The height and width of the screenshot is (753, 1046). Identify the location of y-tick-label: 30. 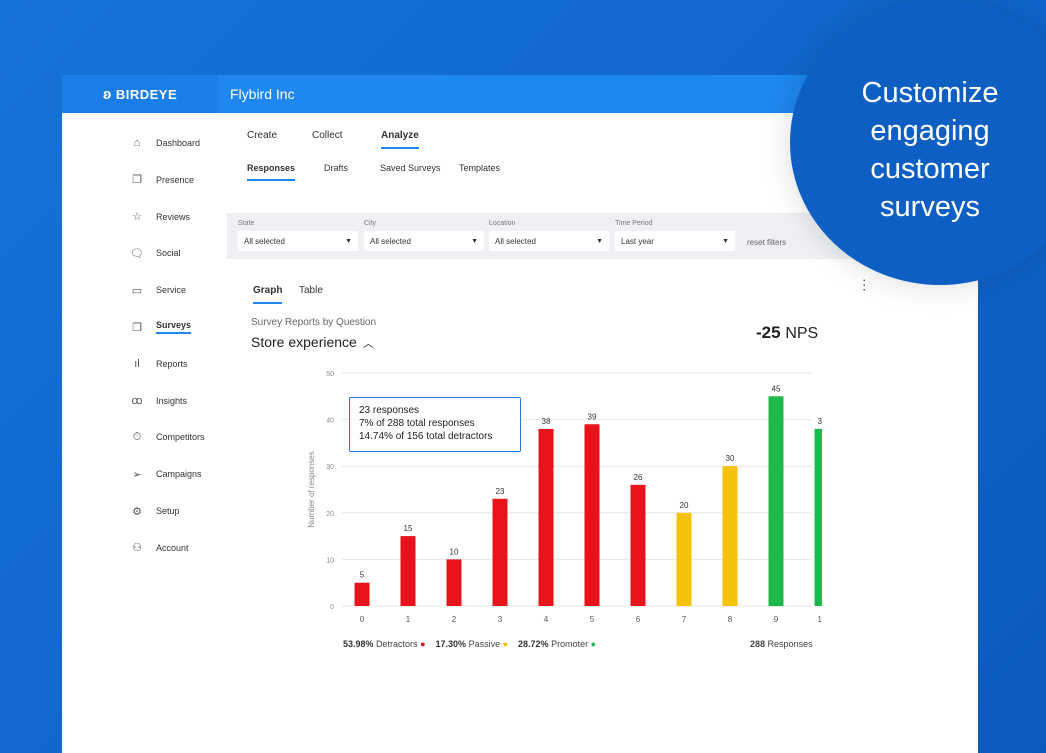
(330, 467).